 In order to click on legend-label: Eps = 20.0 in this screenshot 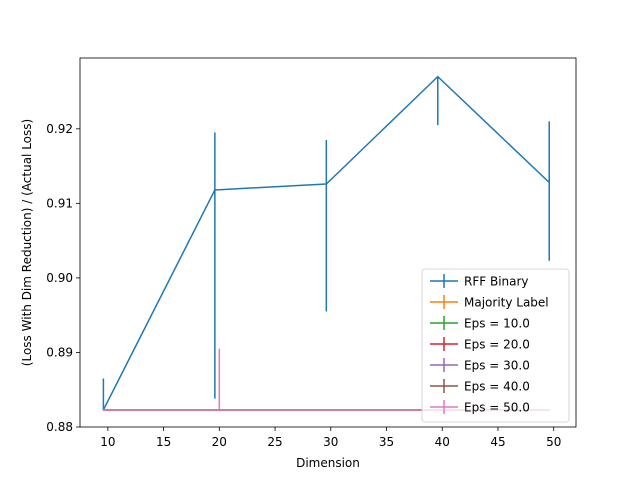, I will do `click(497, 345)`.